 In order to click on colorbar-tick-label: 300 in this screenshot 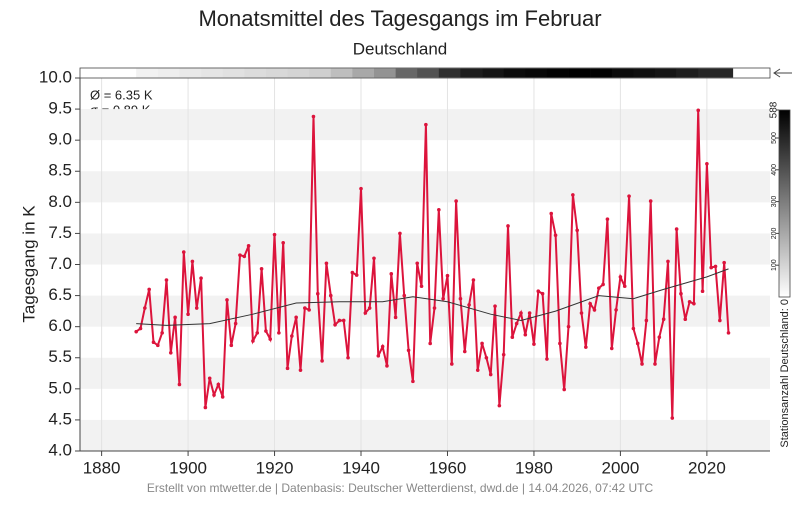, I will do `click(774, 202)`.